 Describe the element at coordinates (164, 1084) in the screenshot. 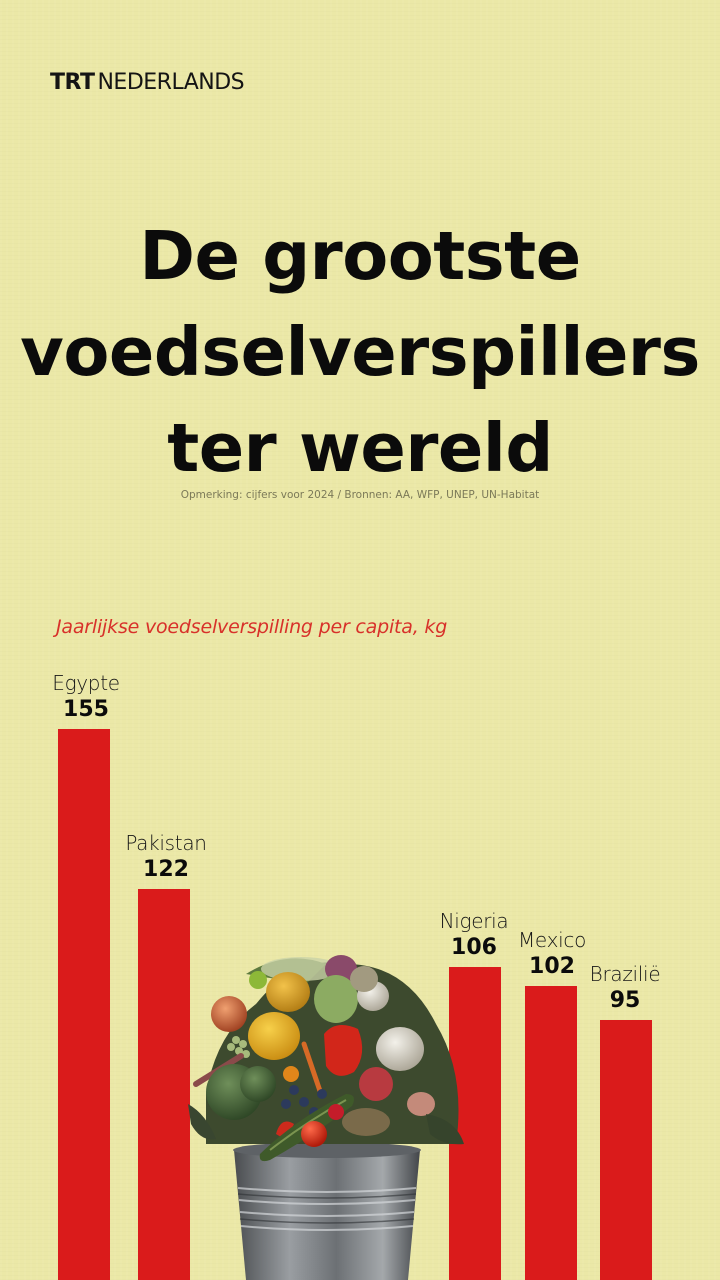

I see `bar-pakistan` at that location.